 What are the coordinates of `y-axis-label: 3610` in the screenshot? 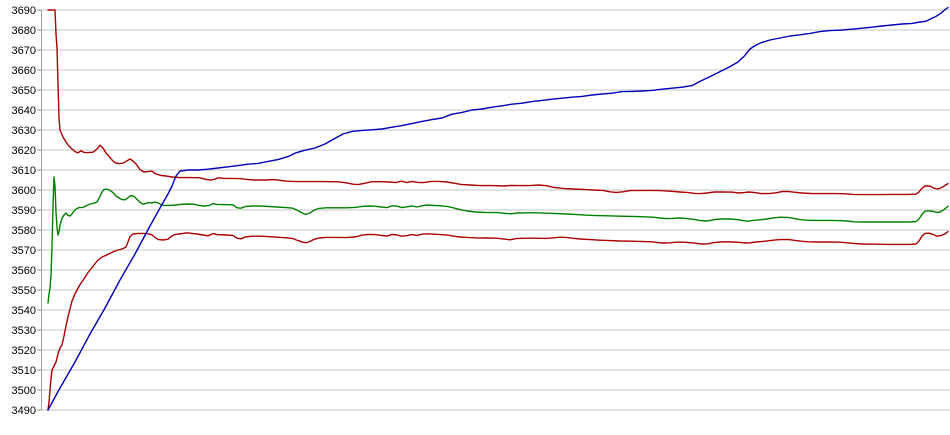 It's located at (24, 171).